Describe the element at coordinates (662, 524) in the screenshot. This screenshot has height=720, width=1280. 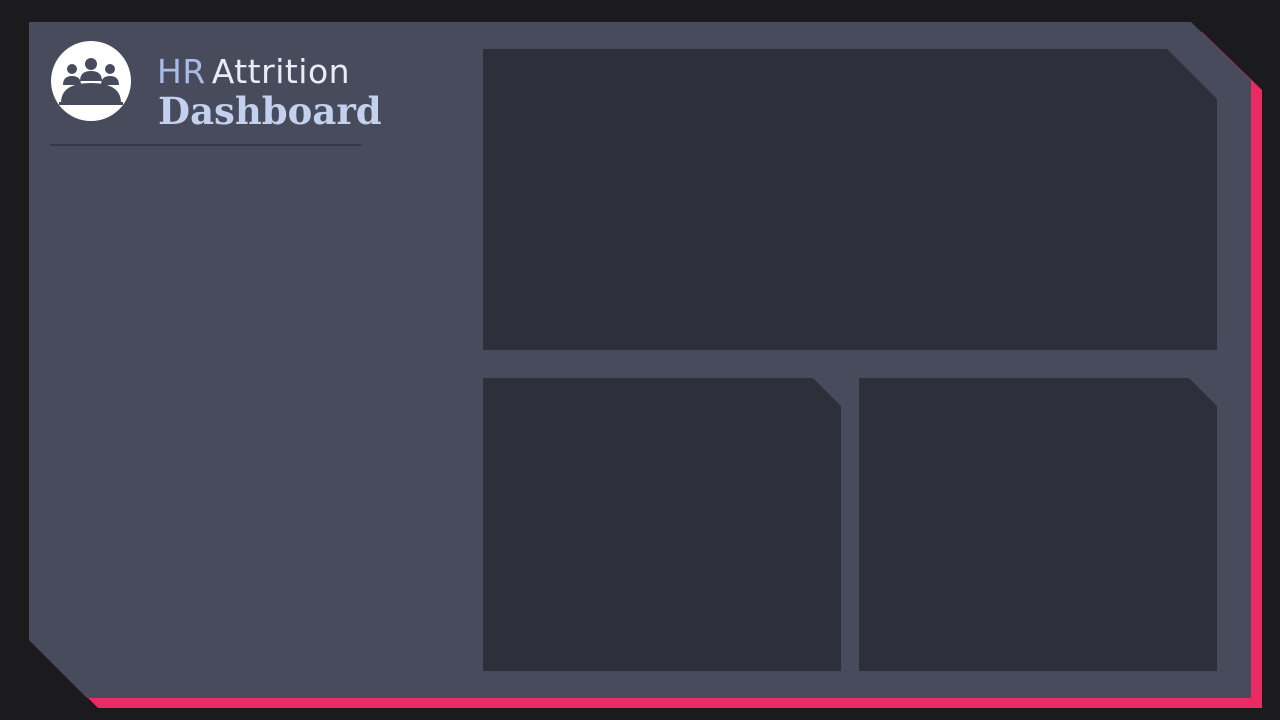
I see `bottom-left-chart-card` at that location.